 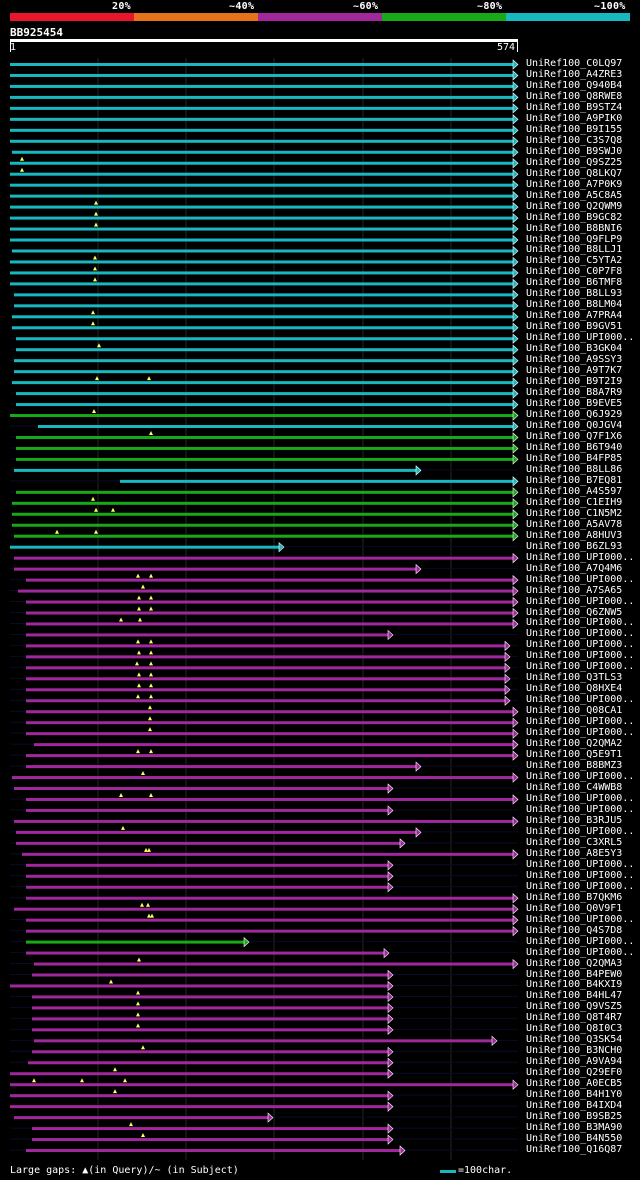 What do you see at coordinates (574, 502) in the screenshot?
I see `hit-label: UniRef100_C1EIH9` at bounding box center [574, 502].